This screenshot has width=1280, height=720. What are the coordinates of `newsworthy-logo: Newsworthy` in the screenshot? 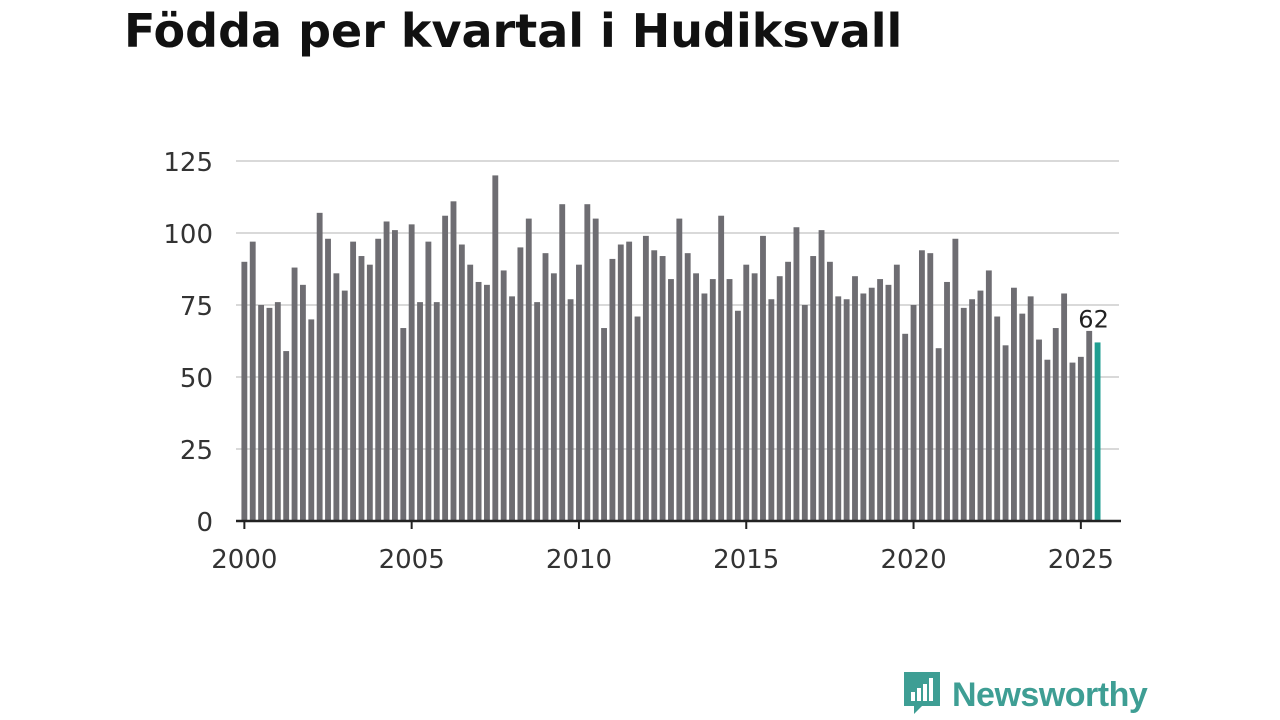 It's located at (1025, 695).